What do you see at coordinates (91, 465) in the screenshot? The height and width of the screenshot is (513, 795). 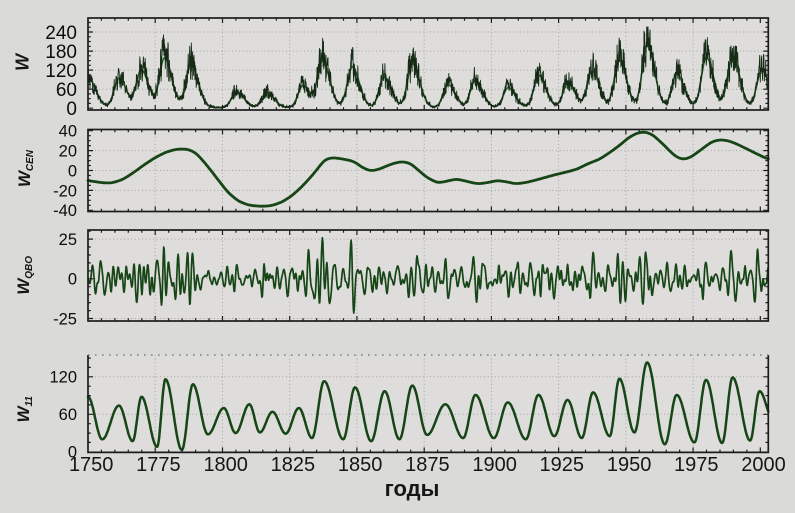 I see `svg-text: 1750` at bounding box center [91, 465].